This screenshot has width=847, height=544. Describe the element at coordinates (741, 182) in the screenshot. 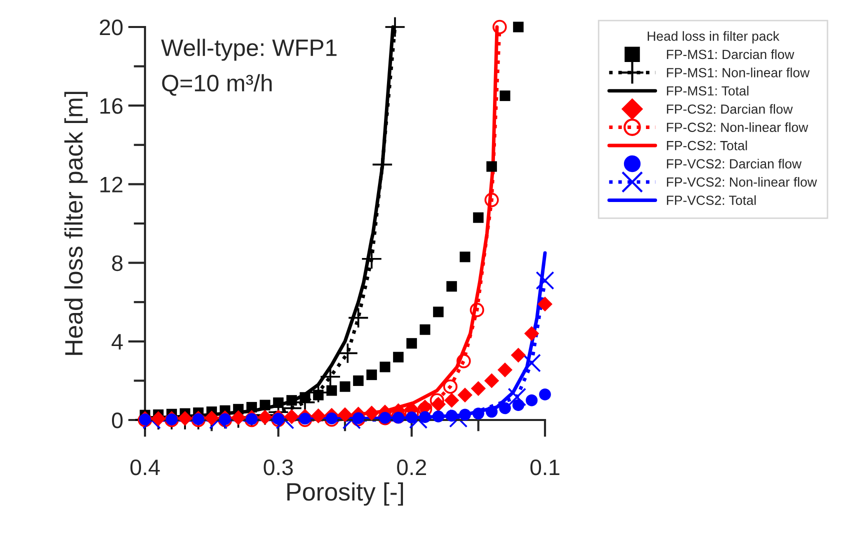

I see `legend-label: FP-VCS2: Non-linear flow` at that location.